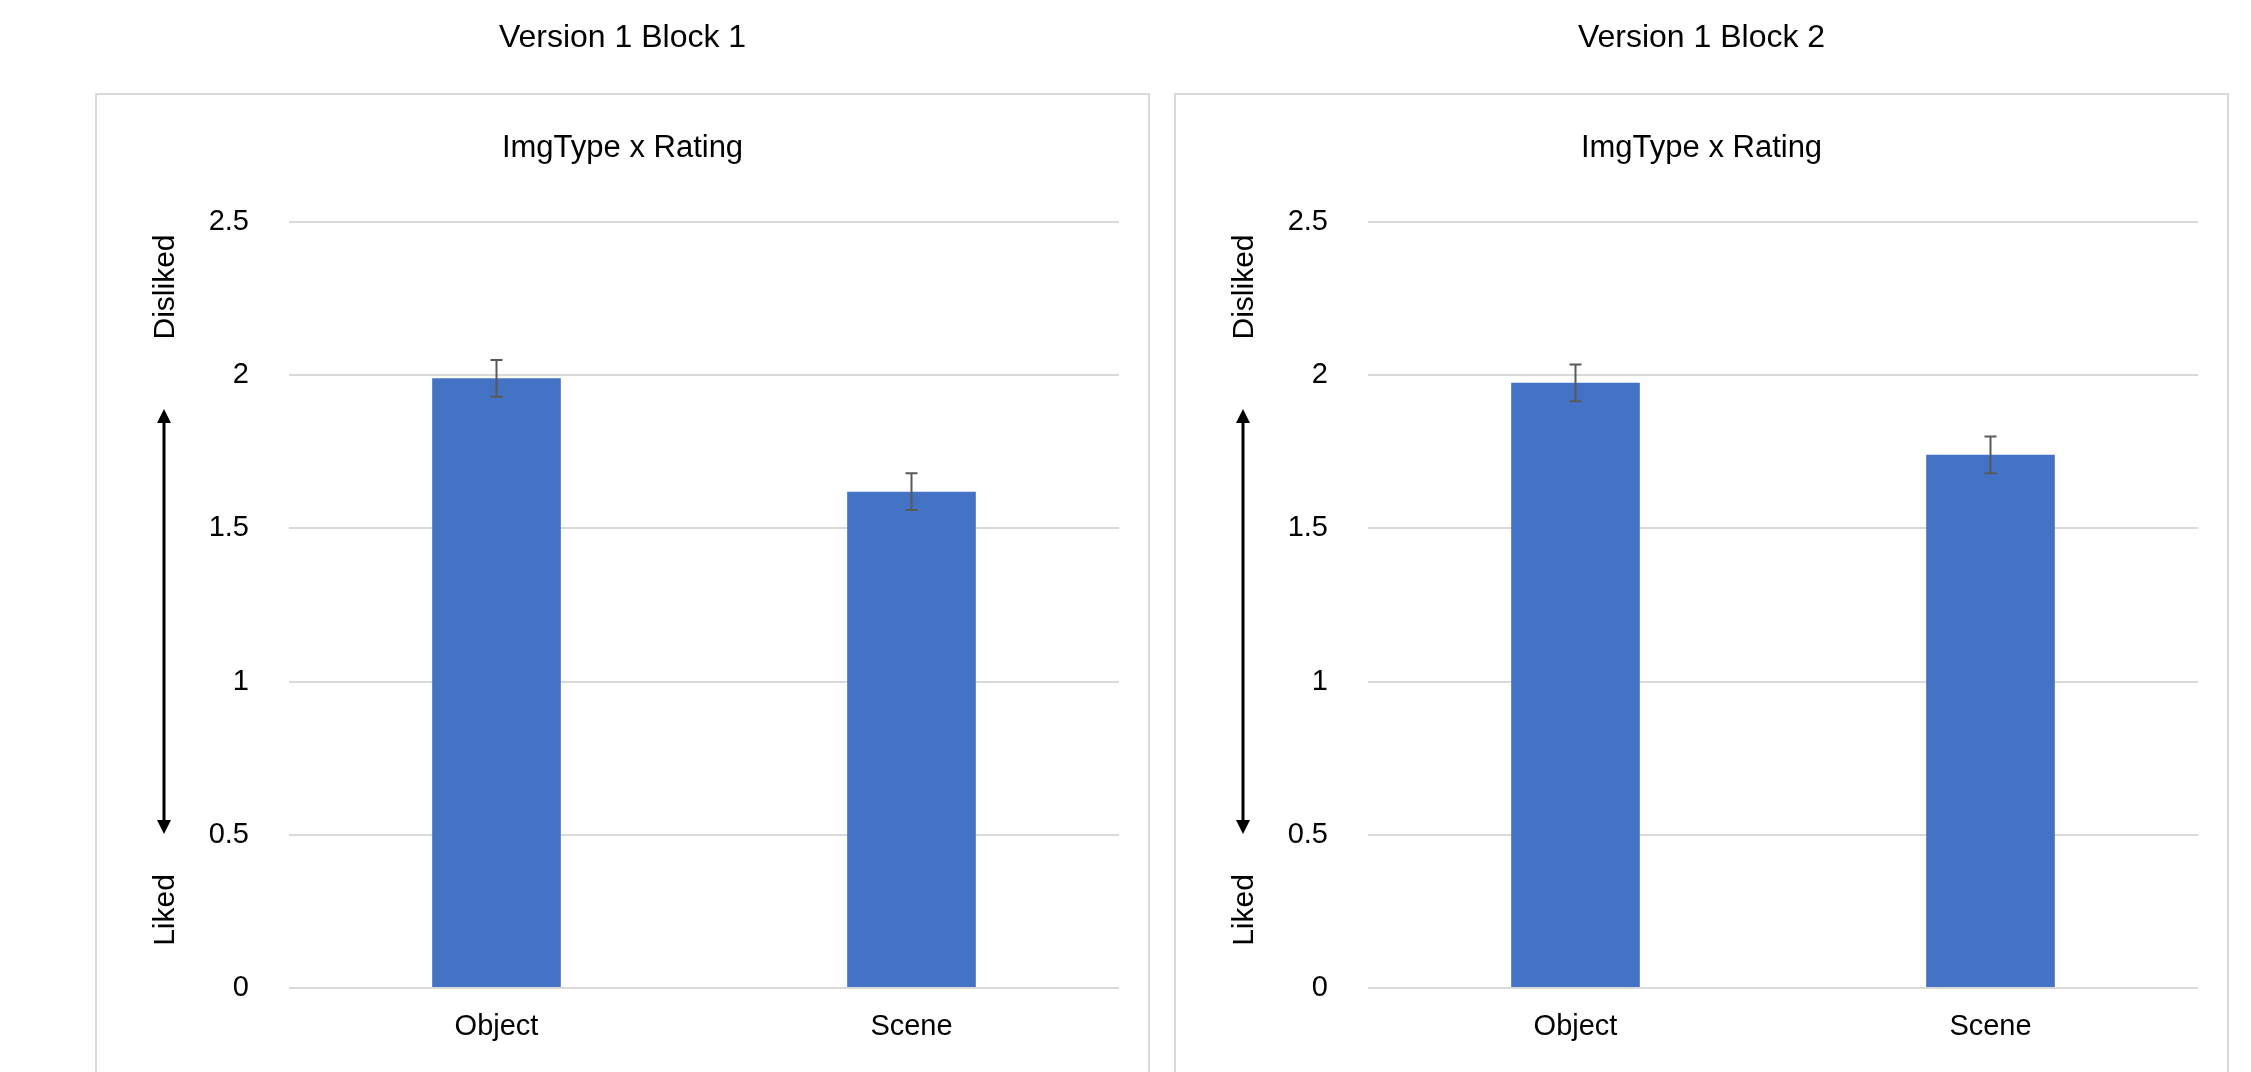 The height and width of the screenshot is (1072, 2251). What do you see at coordinates (622, 36) in the screenshot?
I see `chart-title: Version 1 Block 1` at bounding box center [622, 36].